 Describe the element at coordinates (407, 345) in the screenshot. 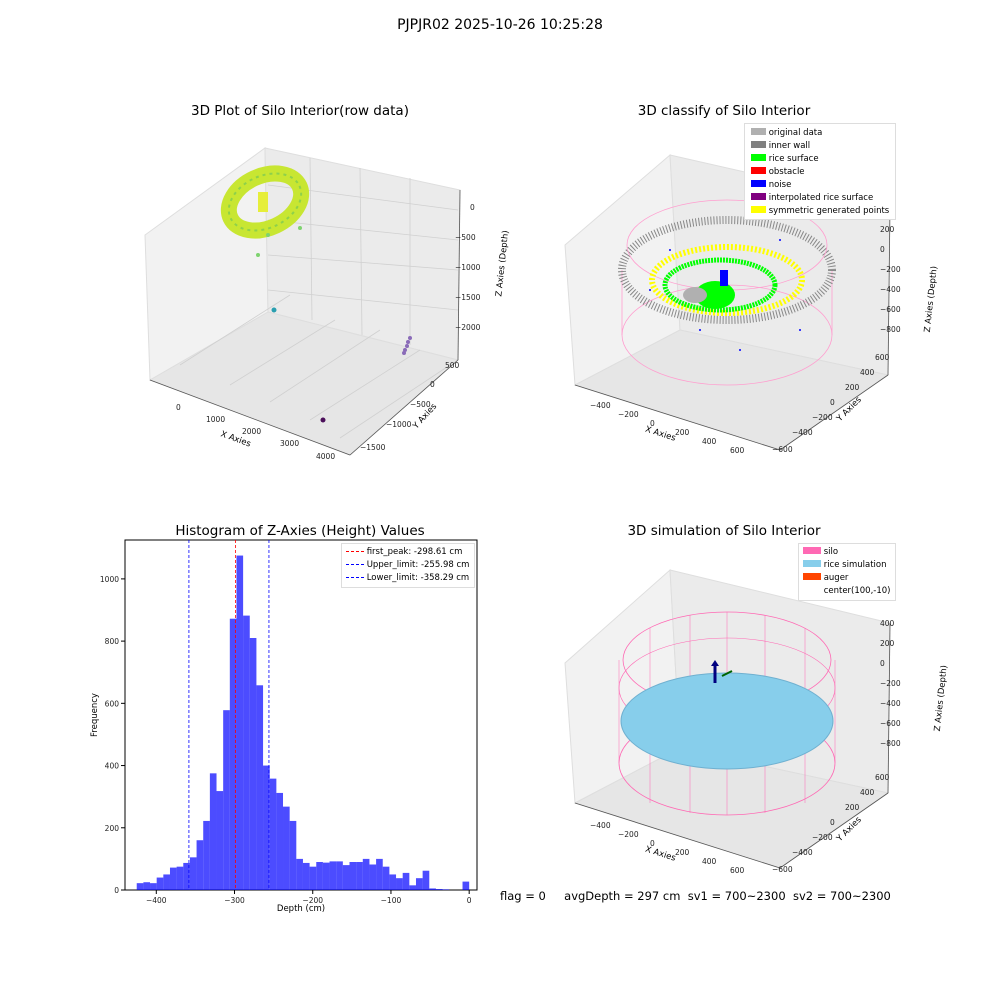

I see `panel1-outlier-cluster` at that location.